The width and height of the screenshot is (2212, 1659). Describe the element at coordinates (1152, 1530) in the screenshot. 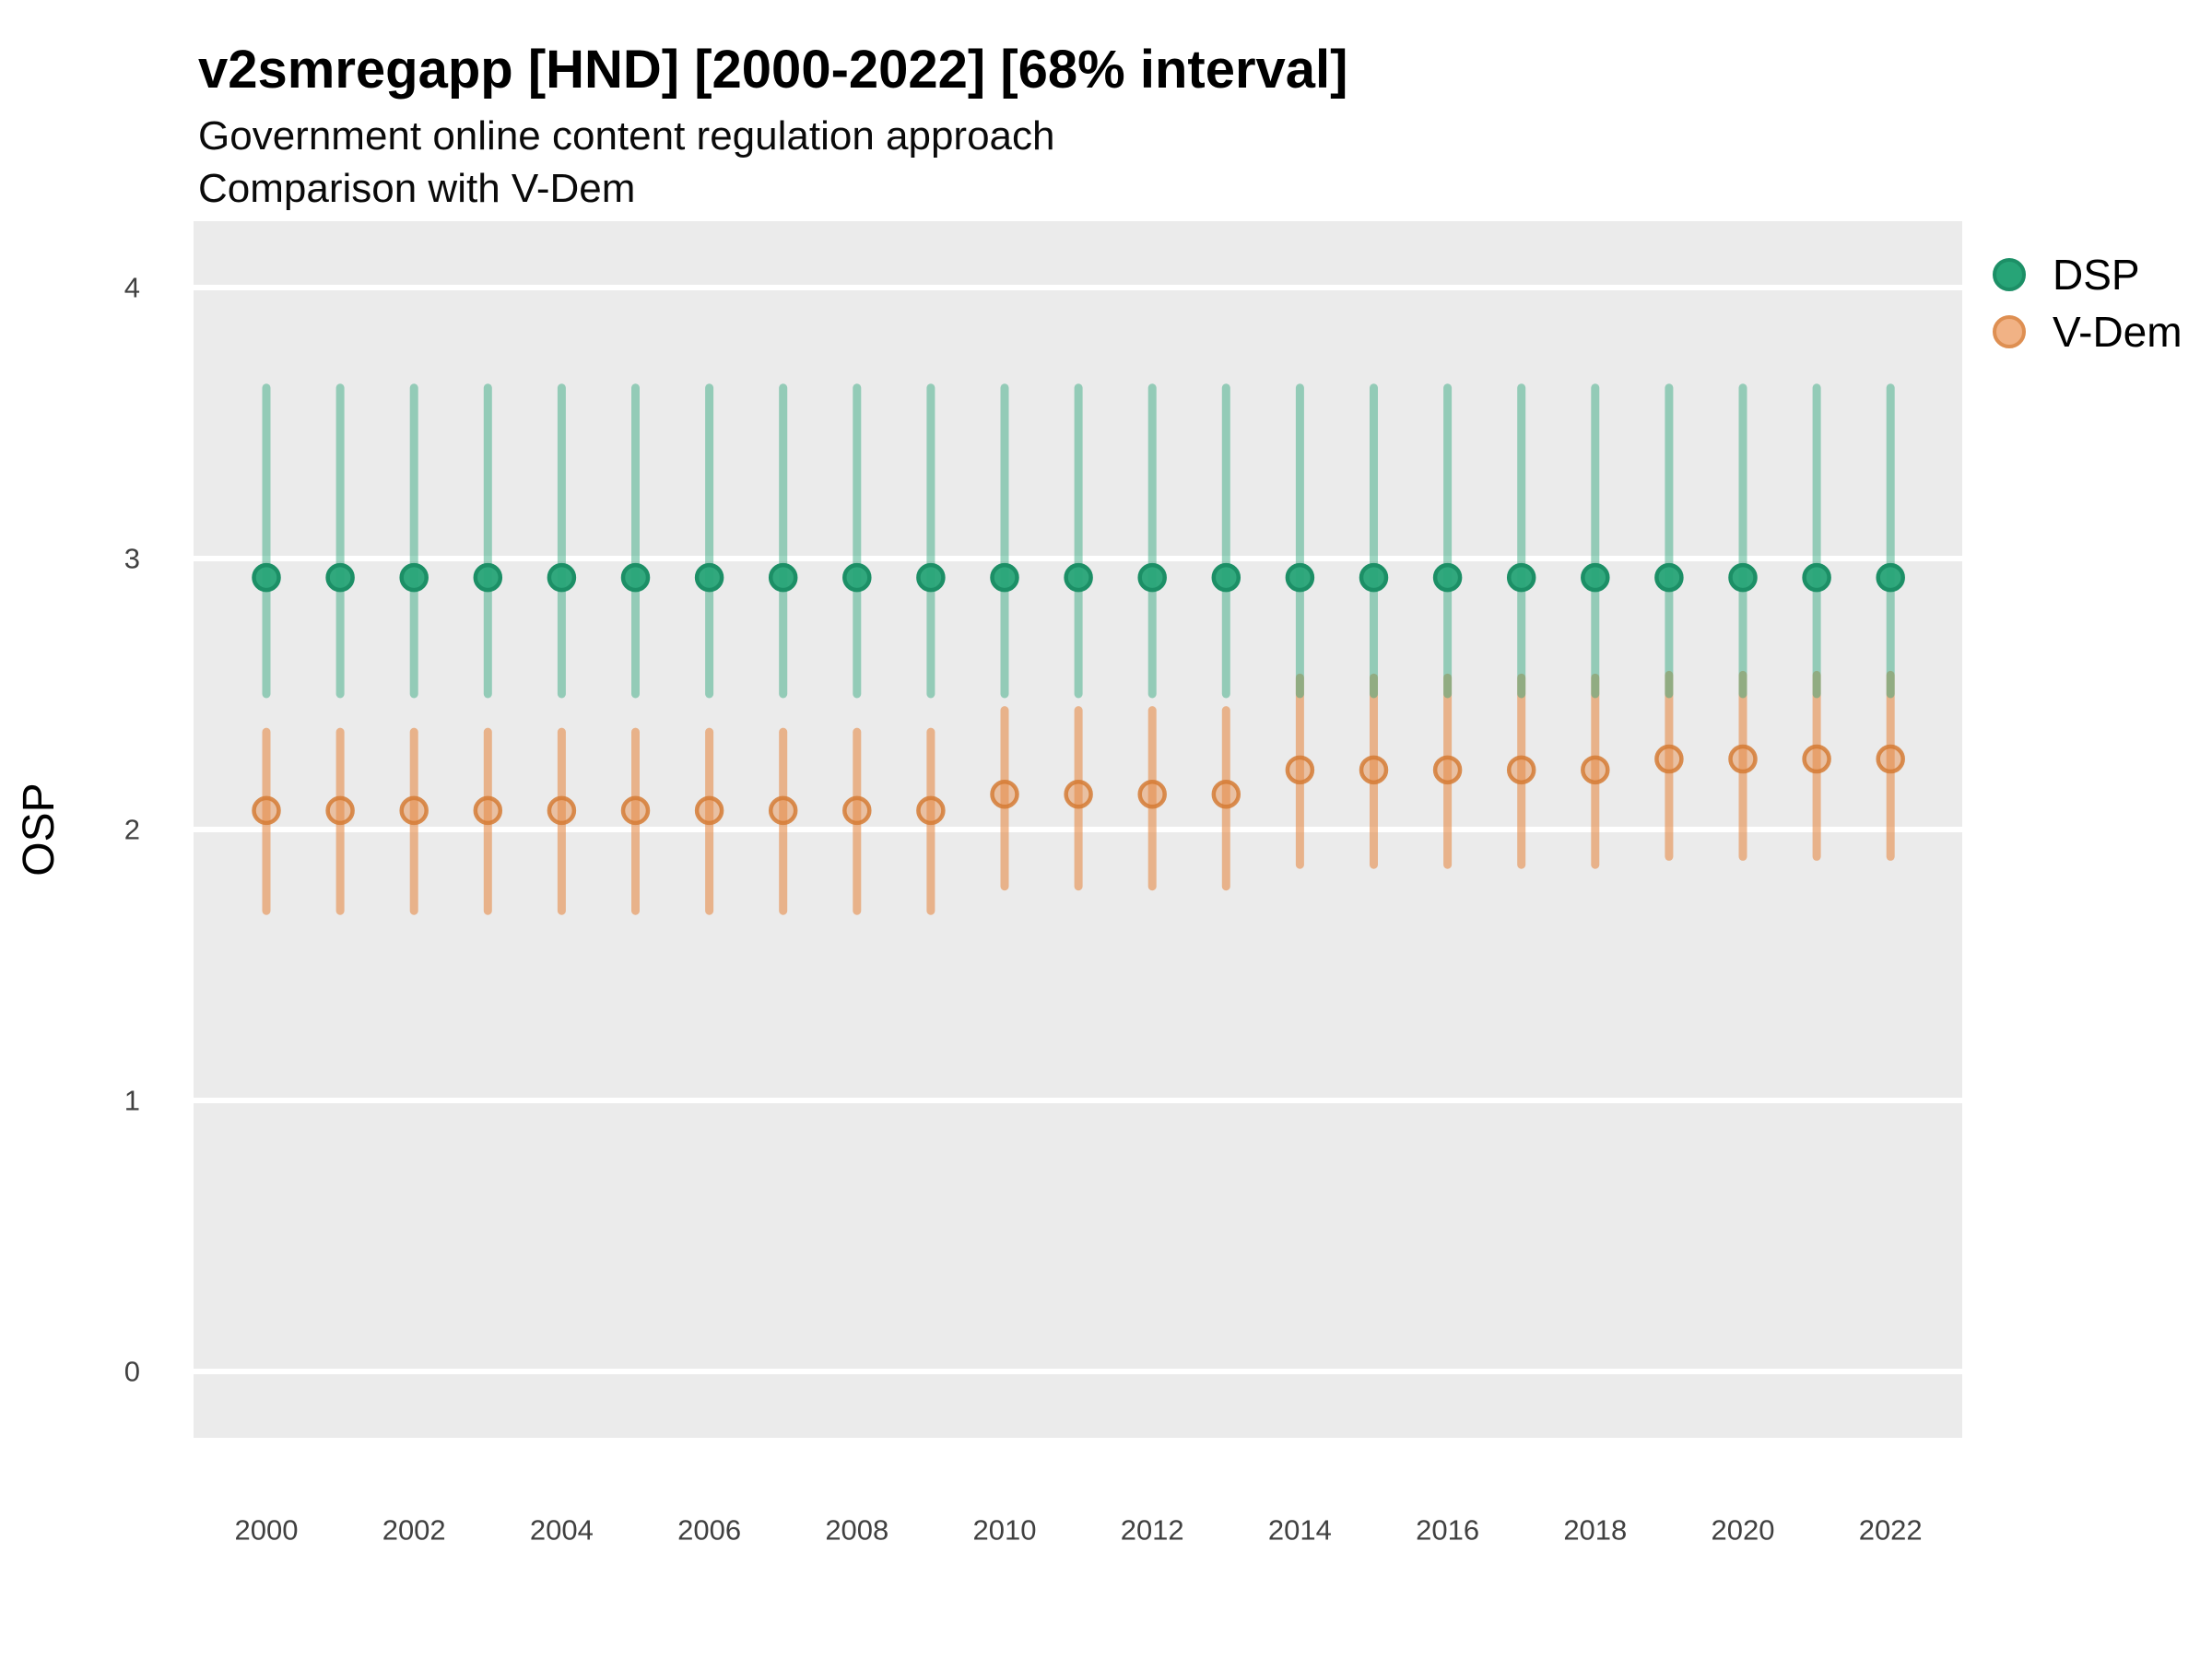

I see `x-tick-label: 2012` at that location.